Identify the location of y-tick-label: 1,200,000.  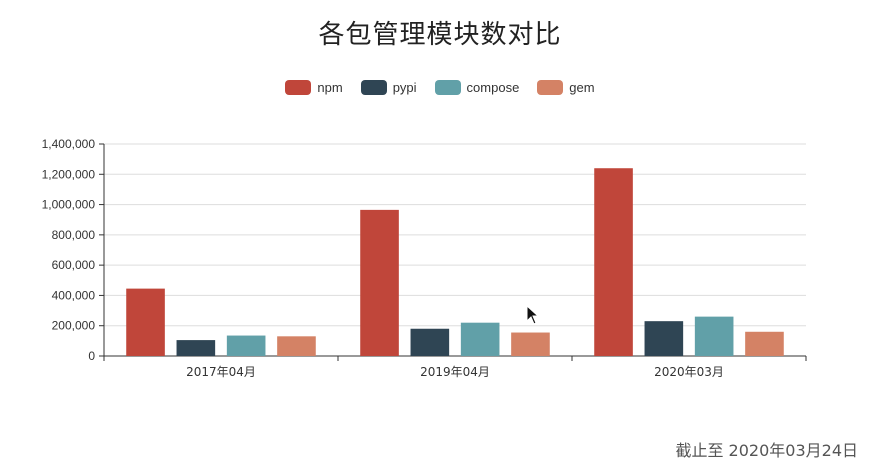
(69, 174).